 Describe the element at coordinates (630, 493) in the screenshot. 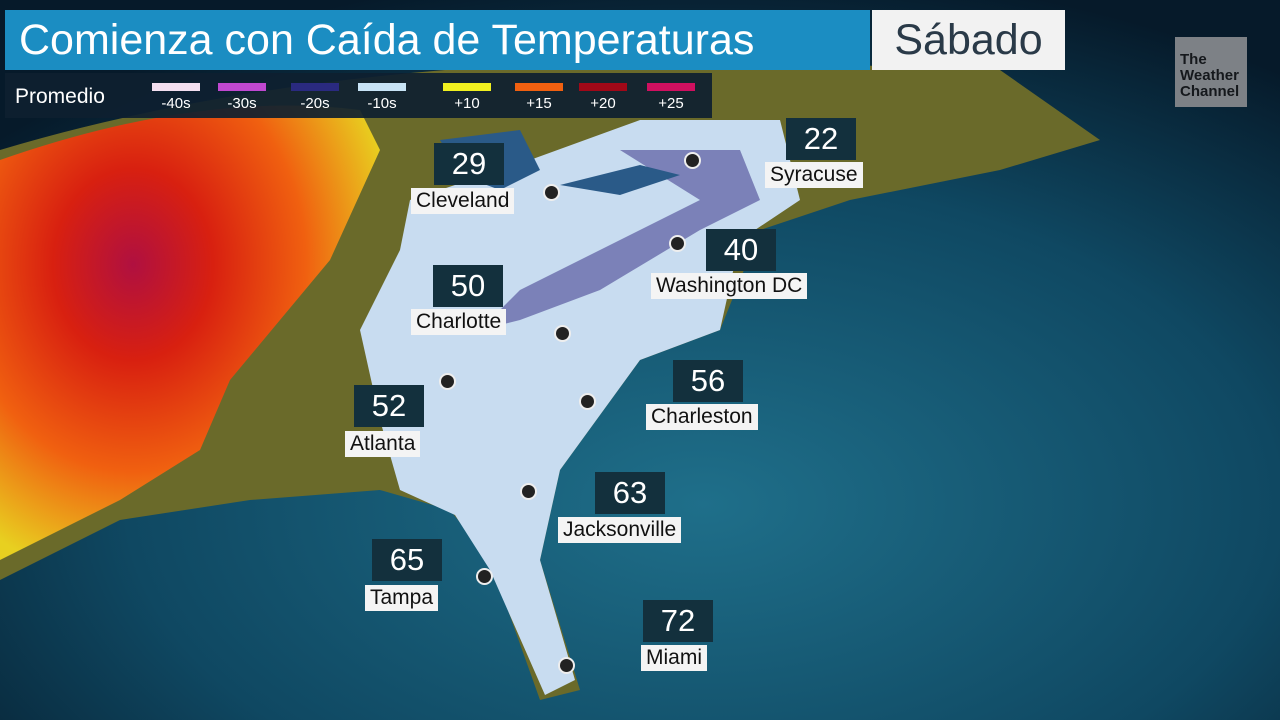

I see `city-temperature: 63` at that location.